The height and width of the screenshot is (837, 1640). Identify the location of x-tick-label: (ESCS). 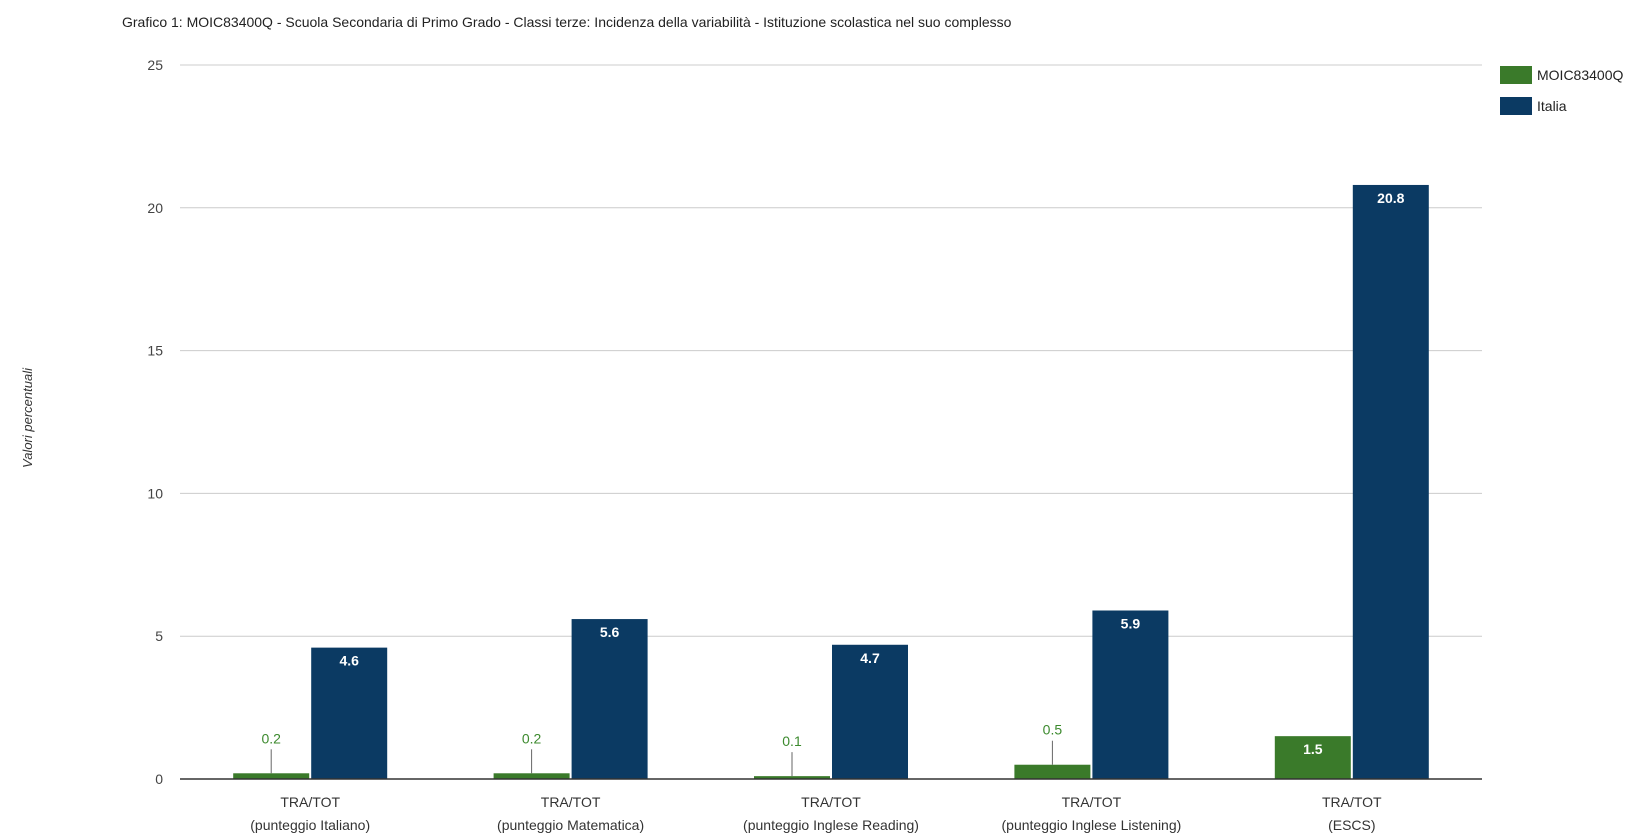
(1351, 825).